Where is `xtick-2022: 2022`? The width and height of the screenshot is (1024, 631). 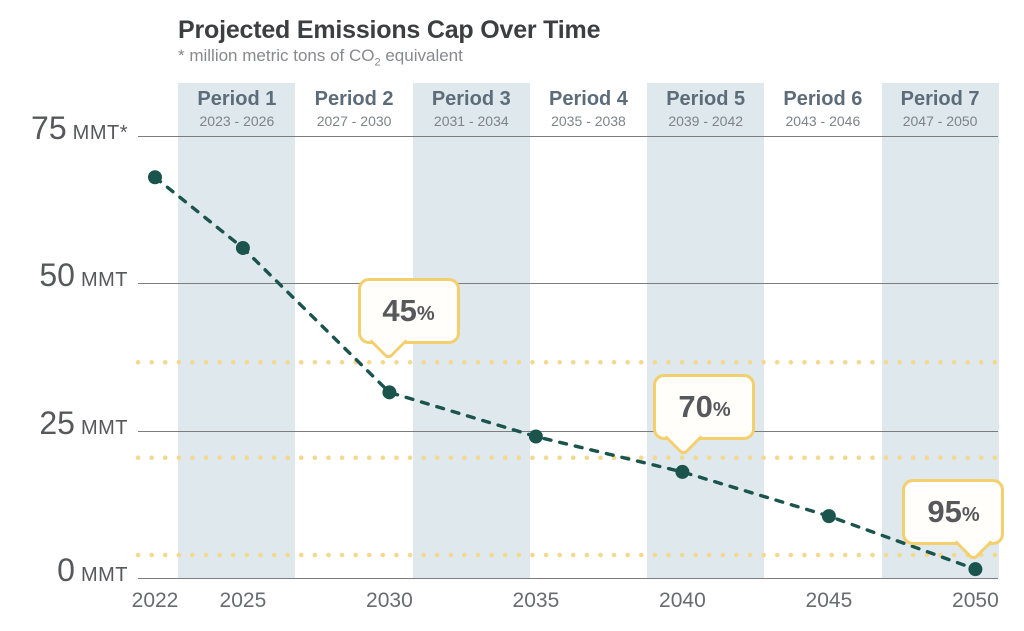 xtick-2022: 2022 is located at coordinates (155, 600).